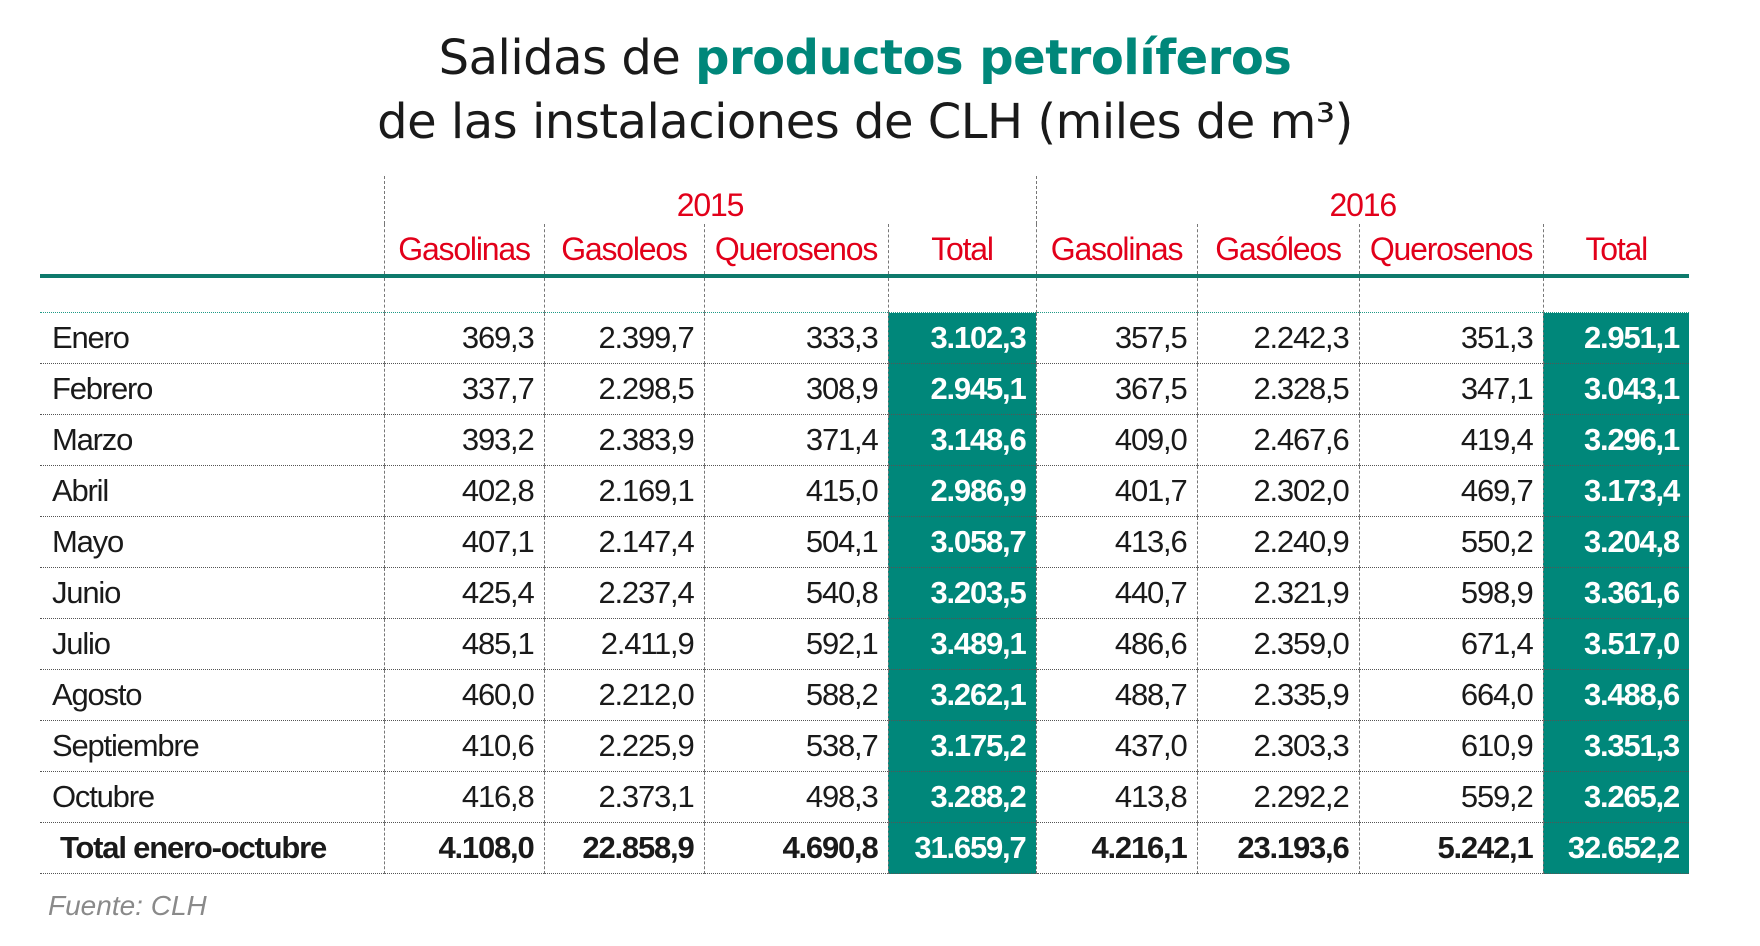 This screenshot has height=946, width=1760. Describe the element at coordinates (1116, 338) in the screenshot. I see `cell-2016-gasolinas: 357,5` at that location.